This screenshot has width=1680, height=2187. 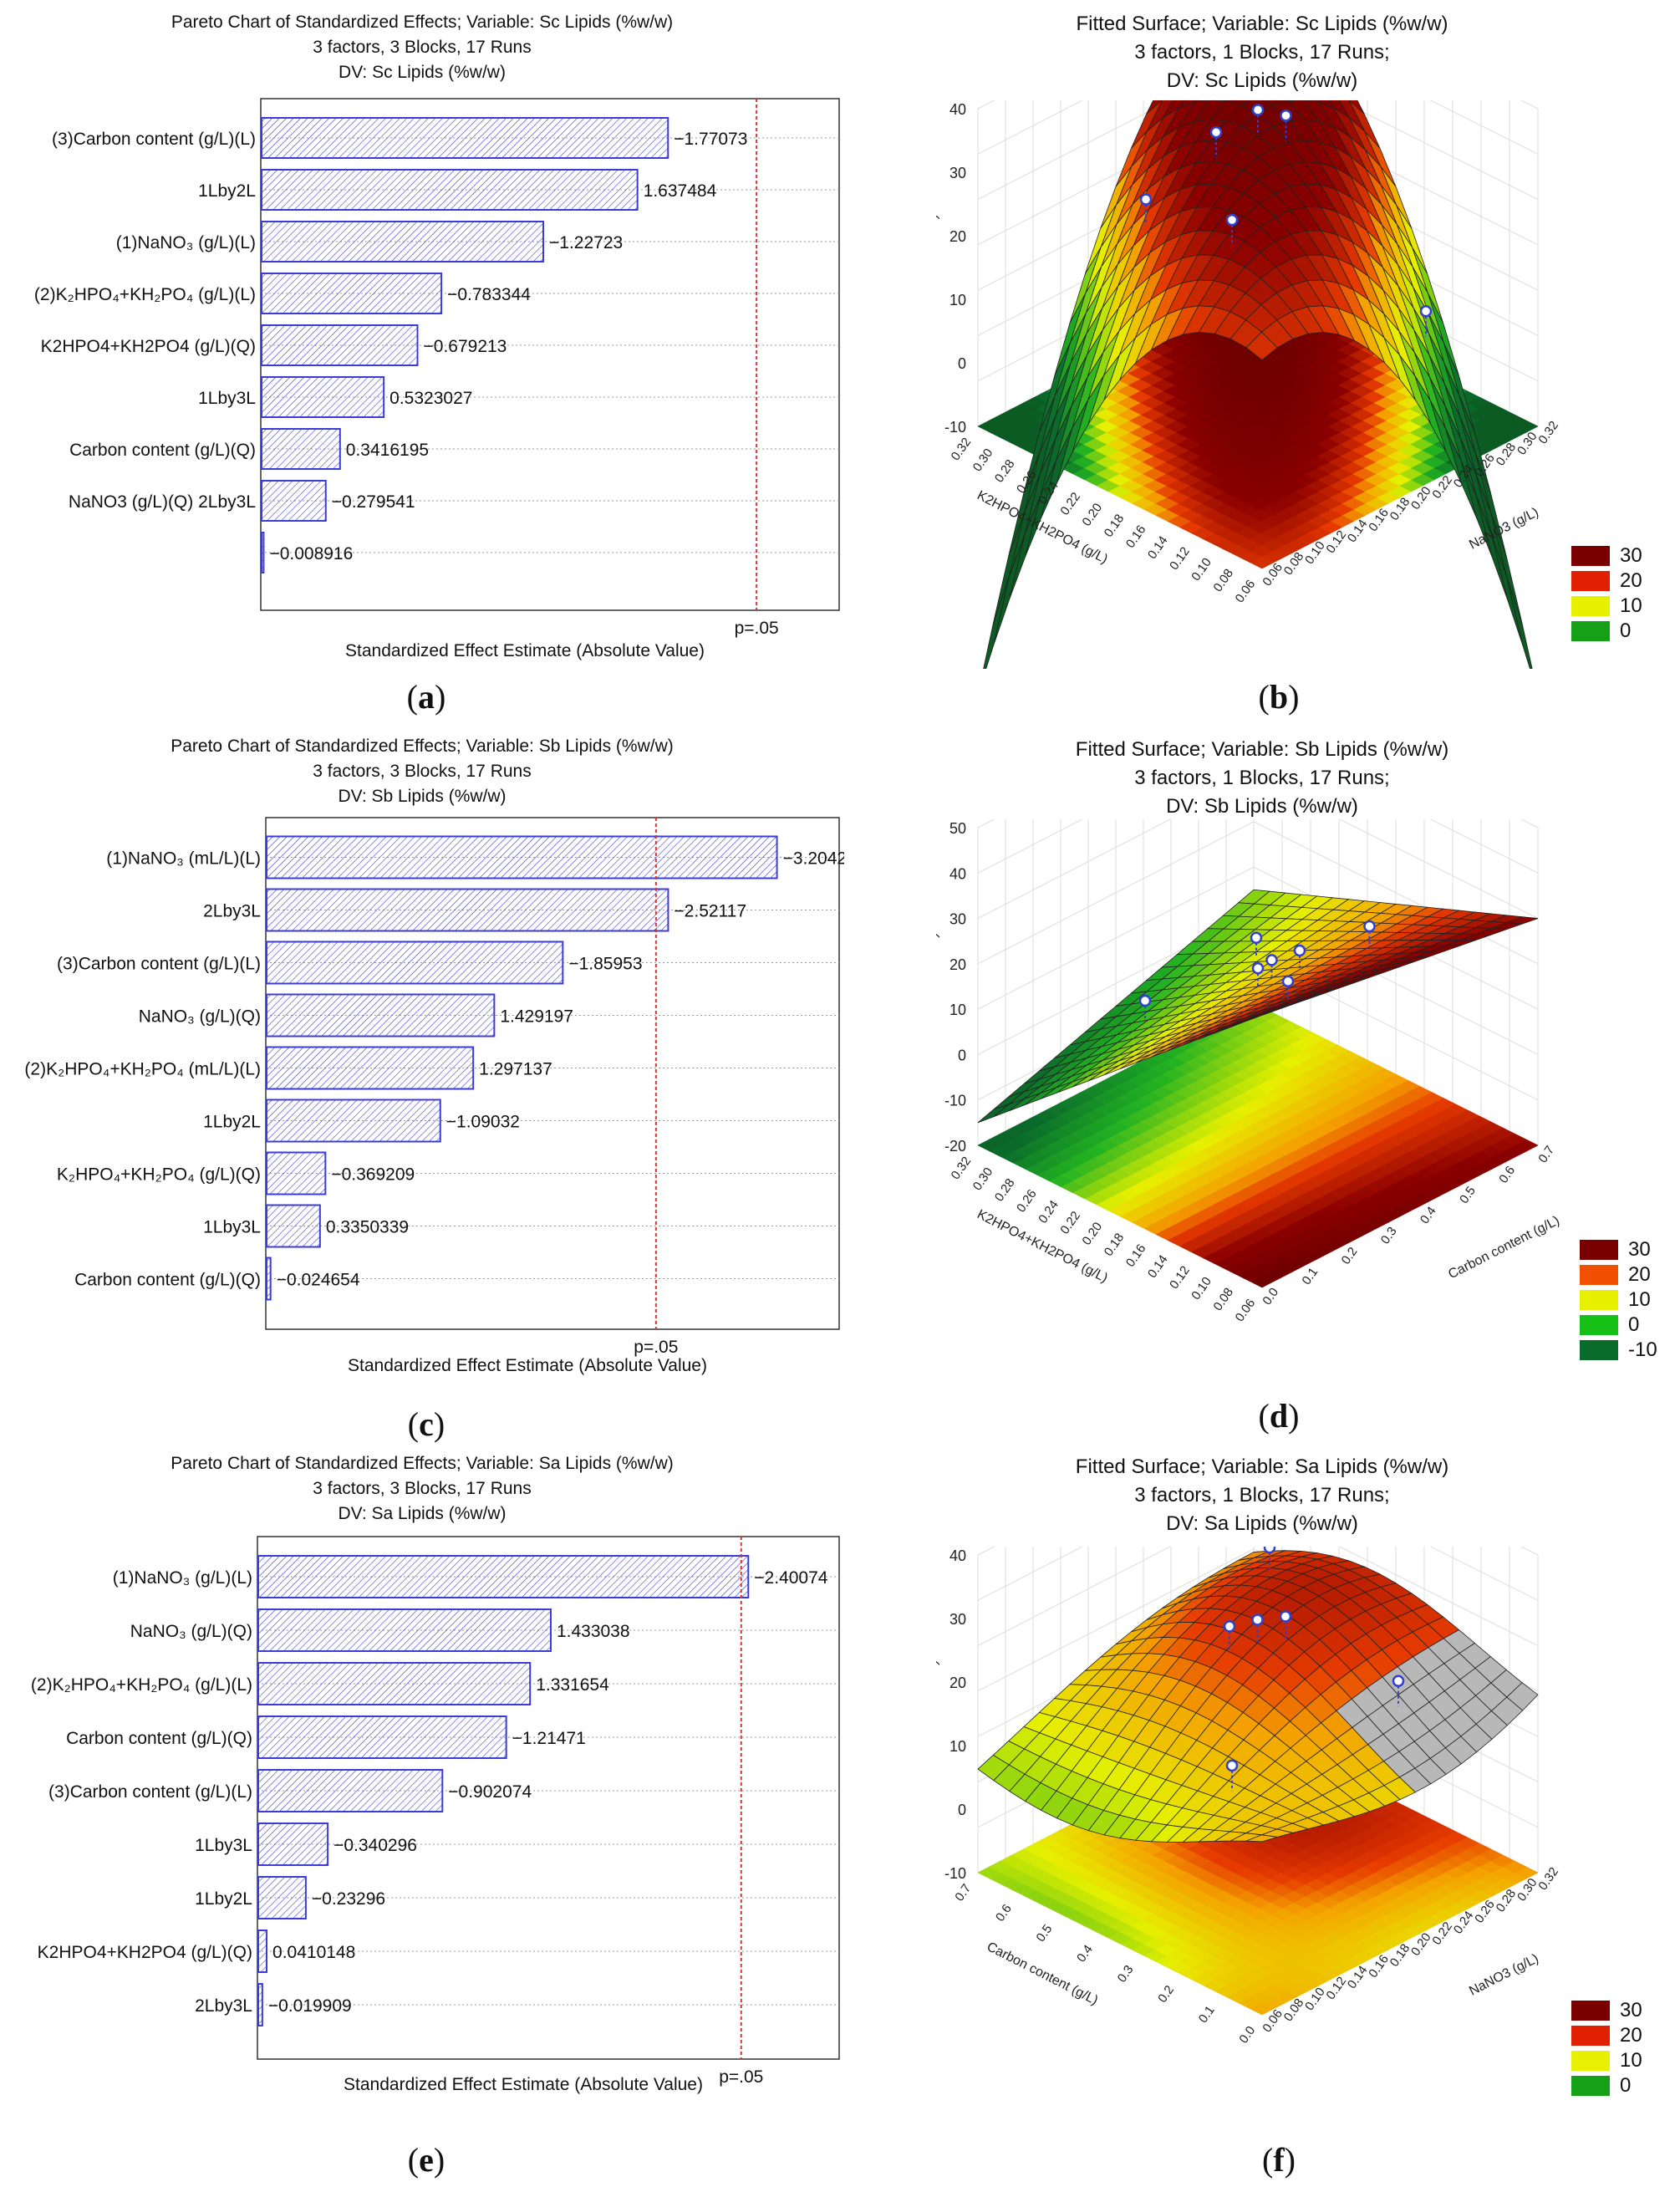 I want to click on bar-value-label: −0.340296, so click(x=375, y=1845).